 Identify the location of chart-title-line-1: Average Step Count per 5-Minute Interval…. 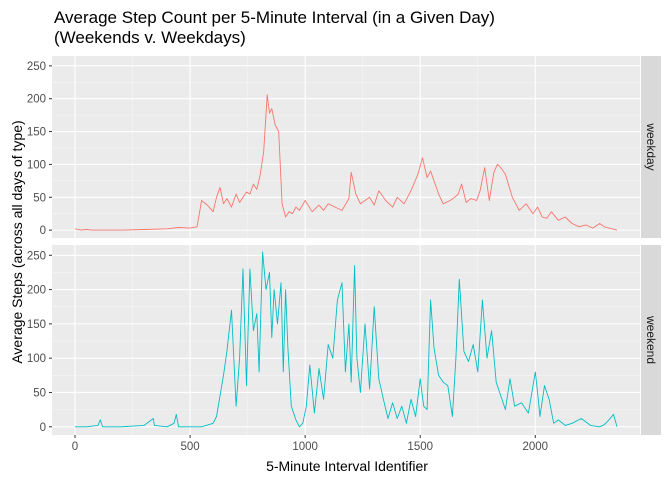
(274, 17).